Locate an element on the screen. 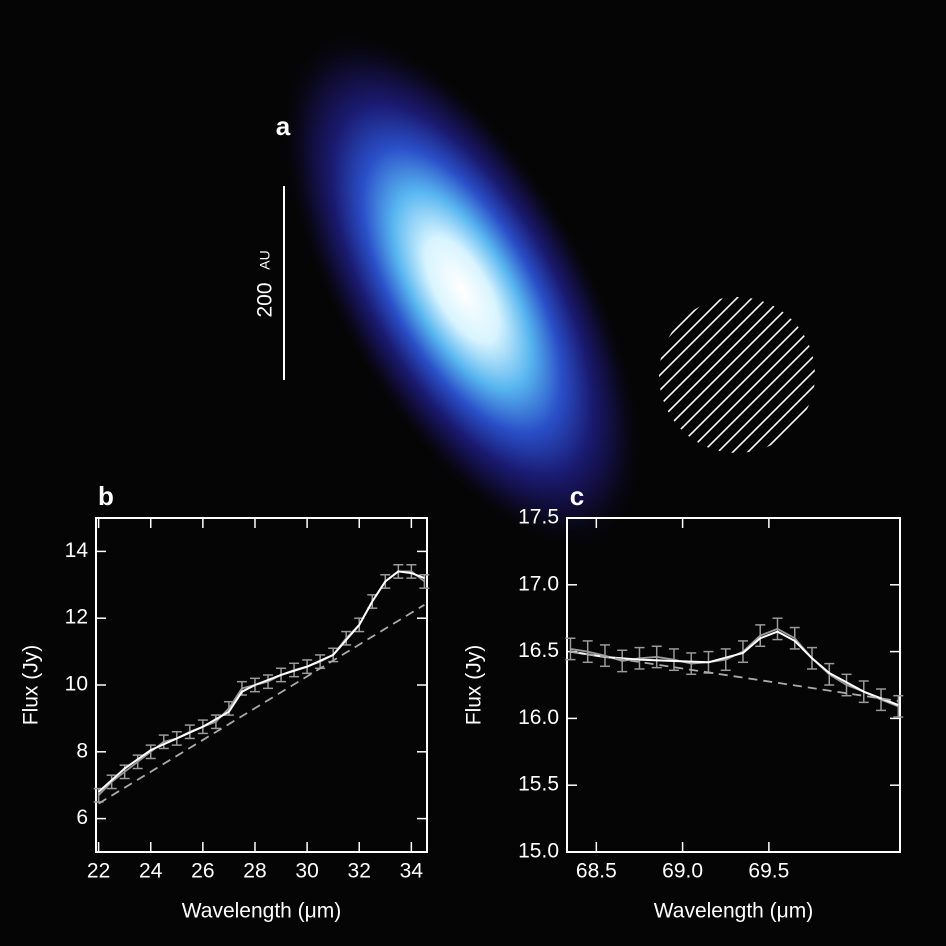 The height and width of the screenshot is (946, 946). x-tick-label: 69.0 is located at coordinates (682, 871).